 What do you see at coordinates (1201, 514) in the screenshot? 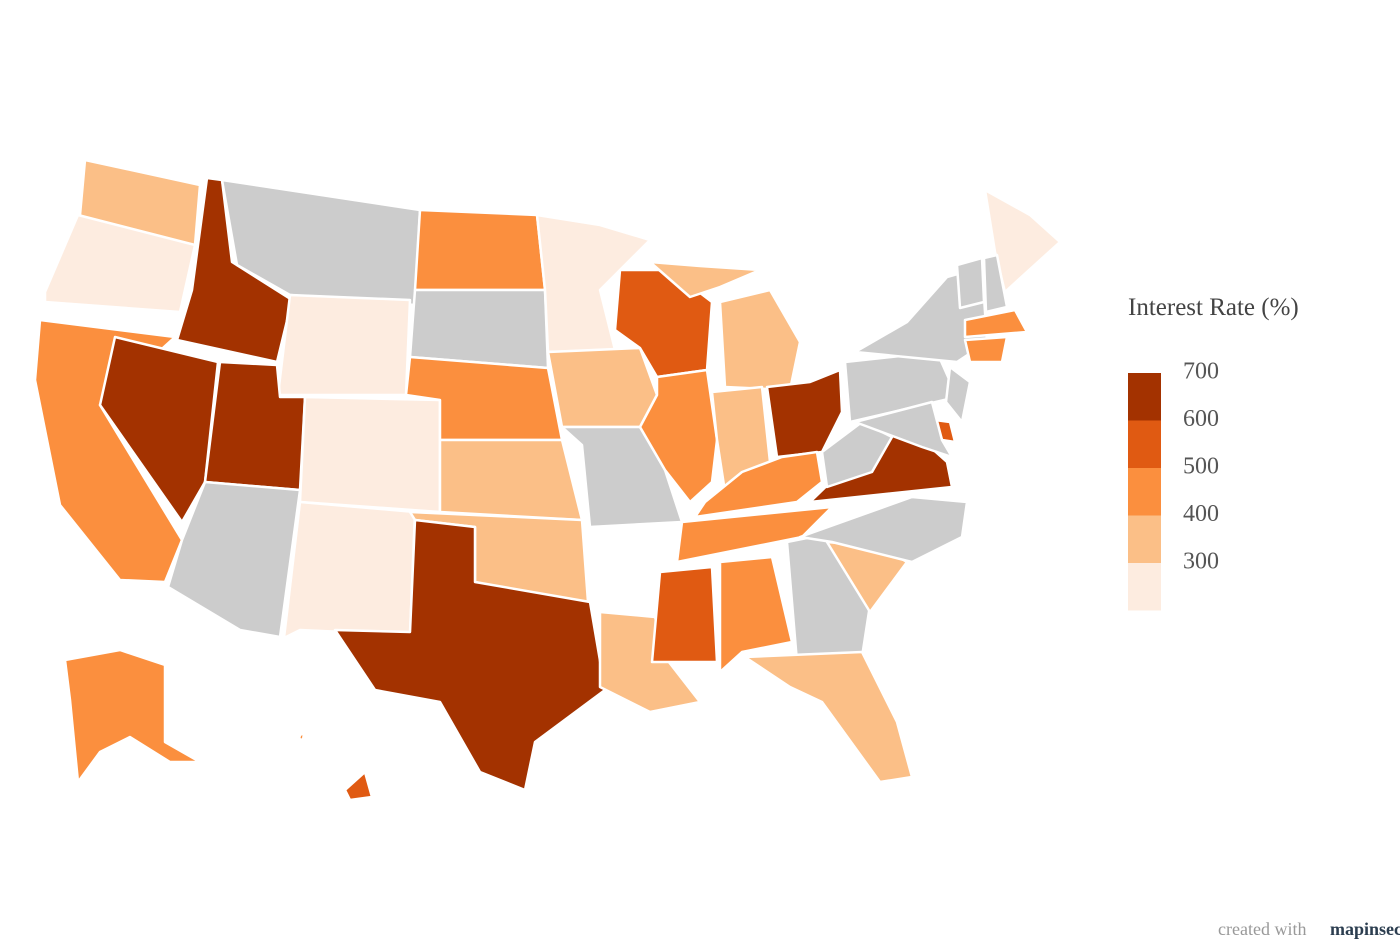
I see `legend-label: 400` at bounding box center [1201, 514].